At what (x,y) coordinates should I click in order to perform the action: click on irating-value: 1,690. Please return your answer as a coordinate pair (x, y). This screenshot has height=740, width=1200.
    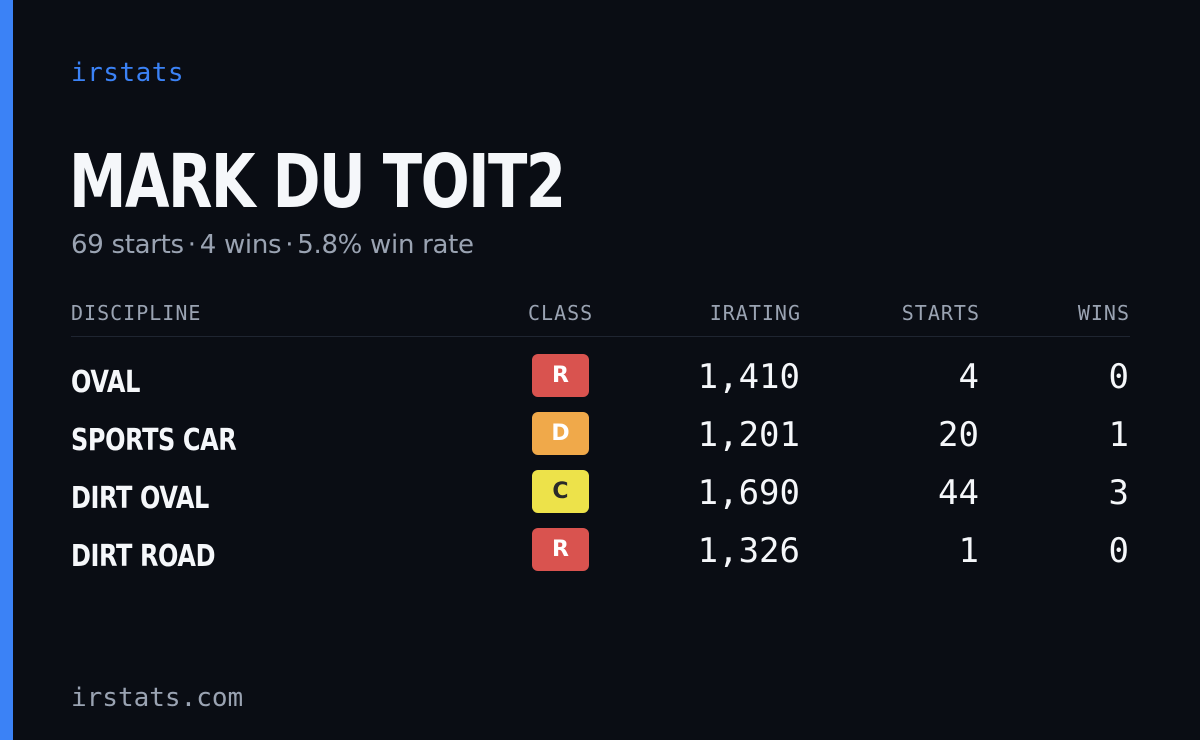
    Looking at the image, I should click on (748, 493).